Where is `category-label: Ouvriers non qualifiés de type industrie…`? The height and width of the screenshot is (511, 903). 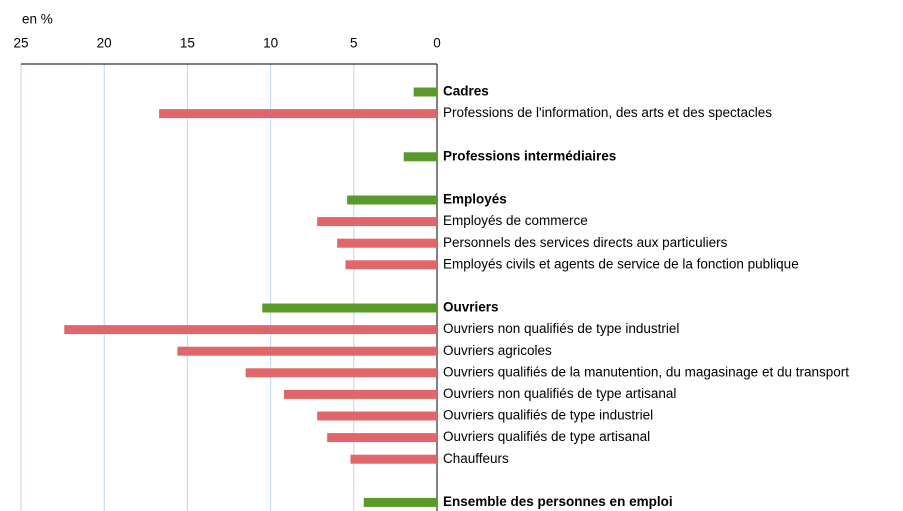
category-label: Ouvriers non qualifiés de type industrie… is located at coordinates (561, 328).